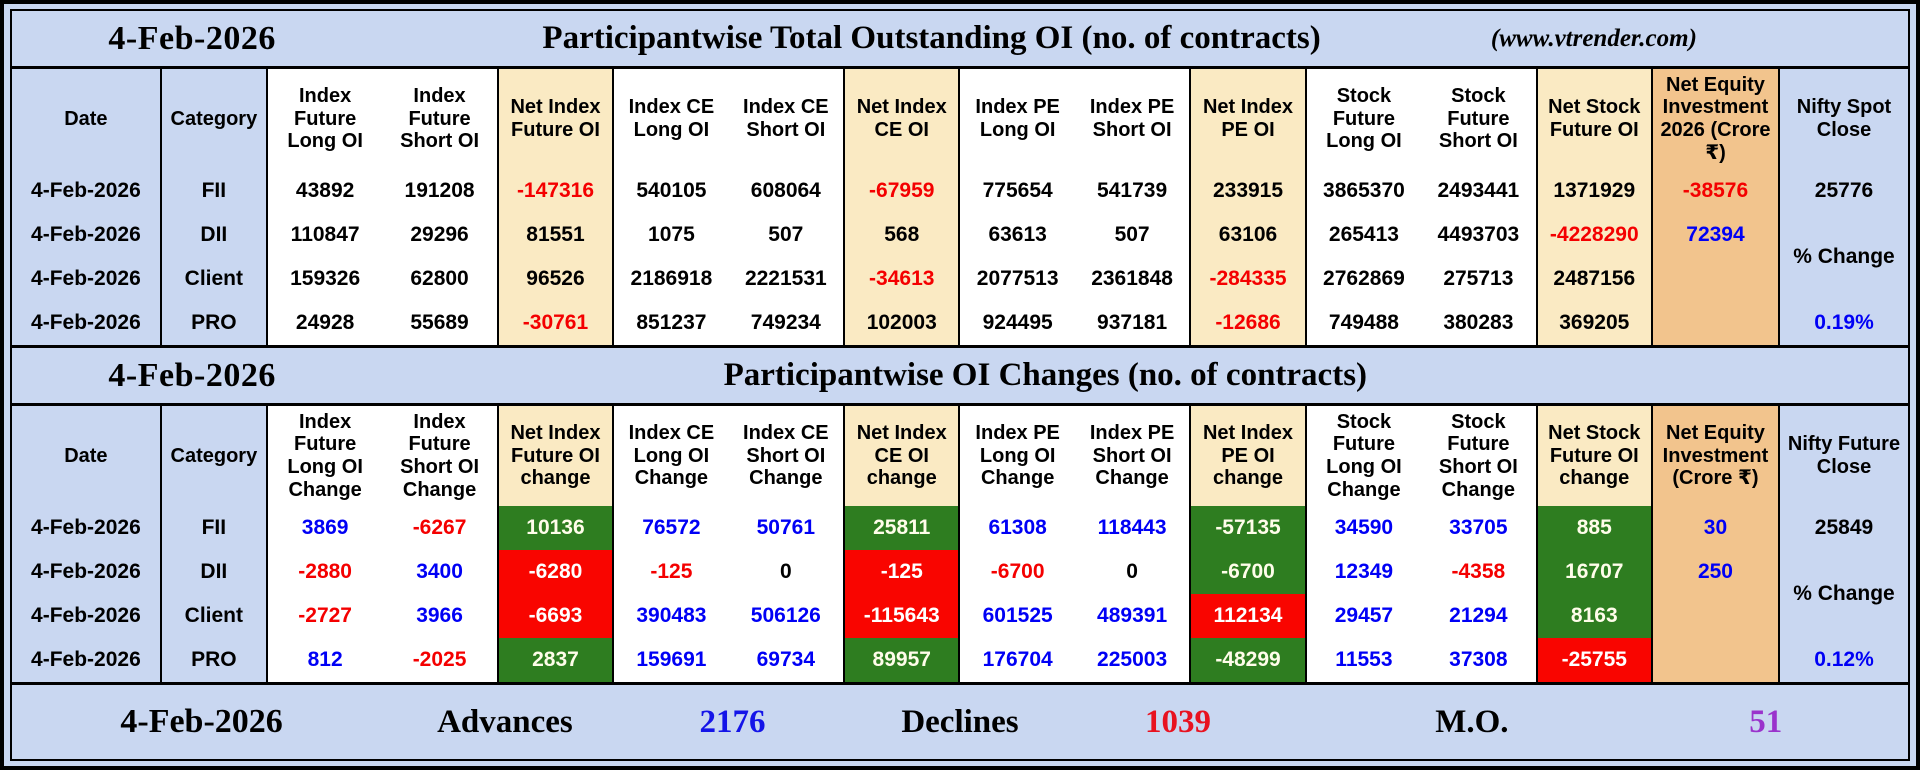 The width and height of the screenshot is (1920, 770). I want to click on column-header: Net Index PE OI change, so click(1247, 456).